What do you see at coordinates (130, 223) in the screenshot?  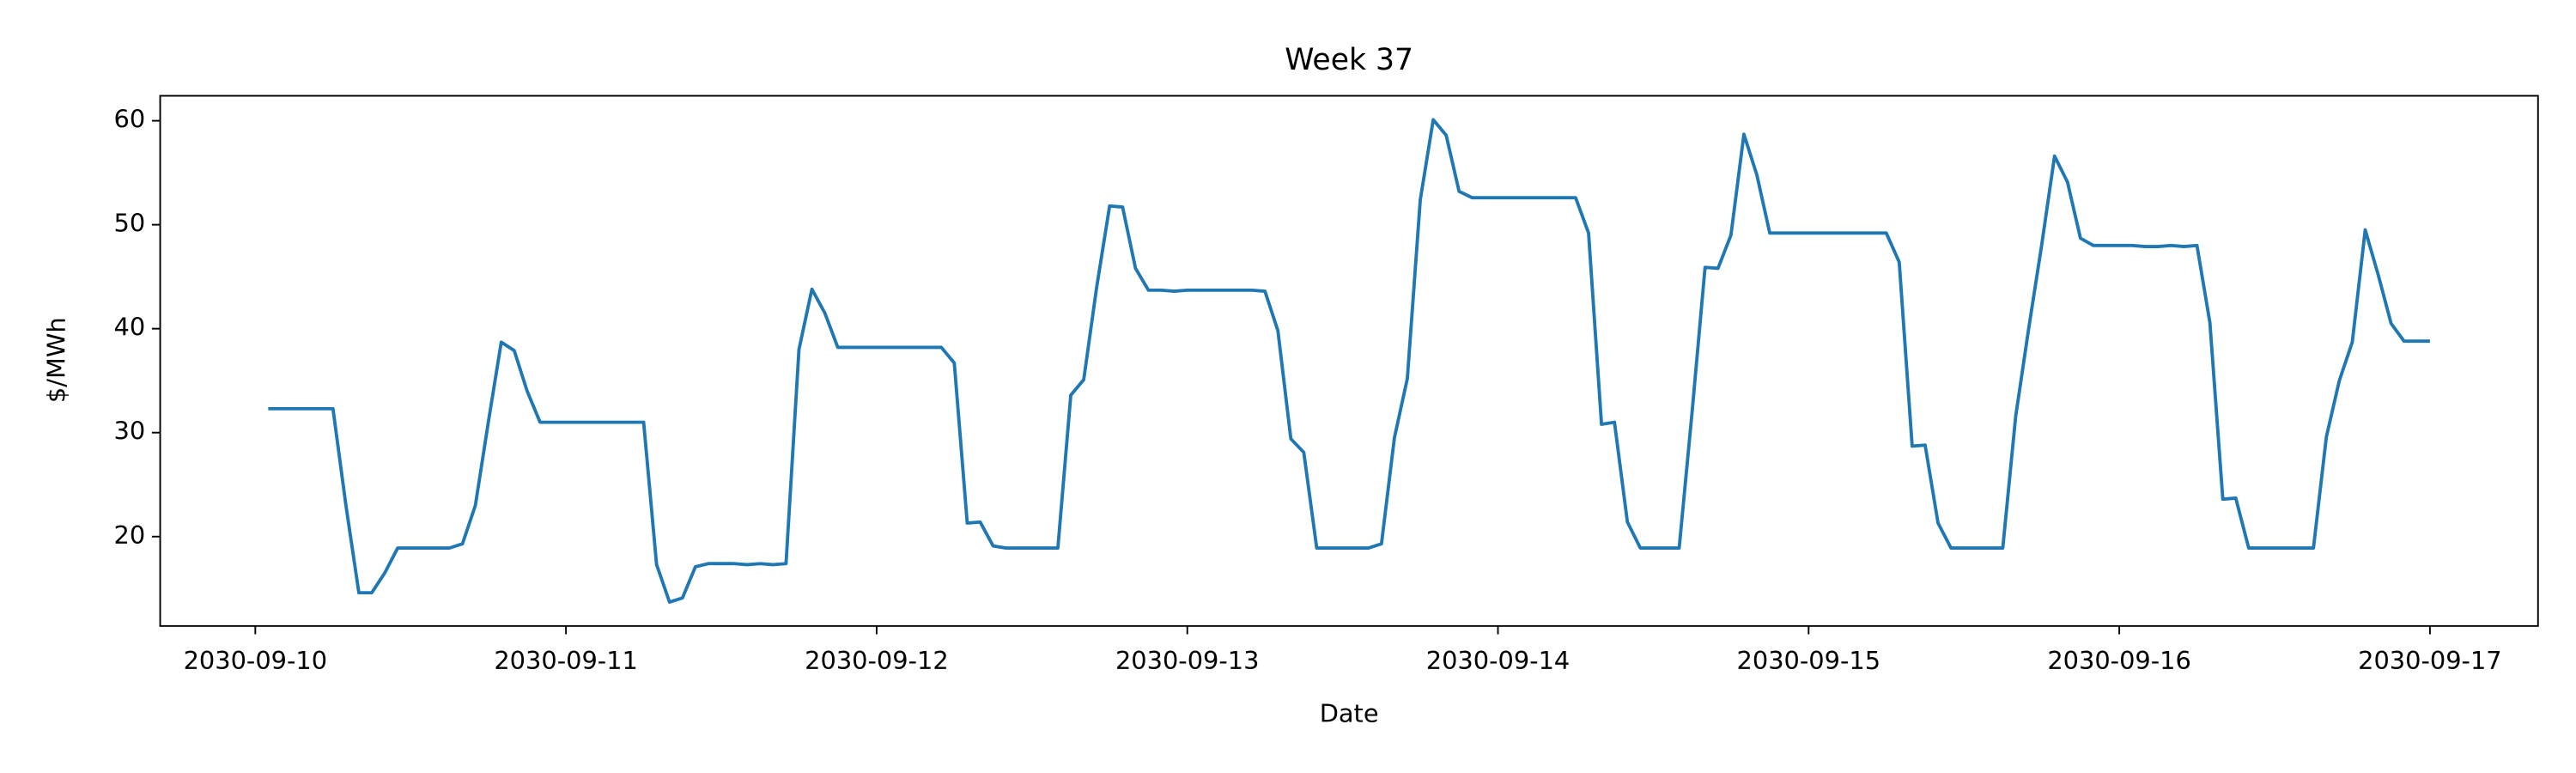 I see `y-tick-label: 50` at bounding box center [130, 223].